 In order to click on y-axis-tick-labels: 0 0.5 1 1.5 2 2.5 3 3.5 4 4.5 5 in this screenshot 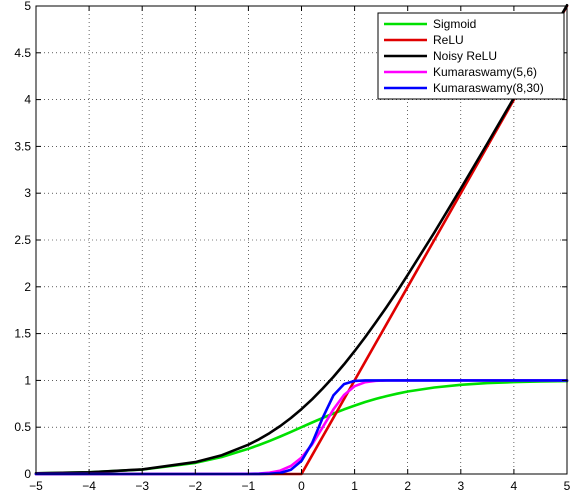, I will do `click(22, 240)`.